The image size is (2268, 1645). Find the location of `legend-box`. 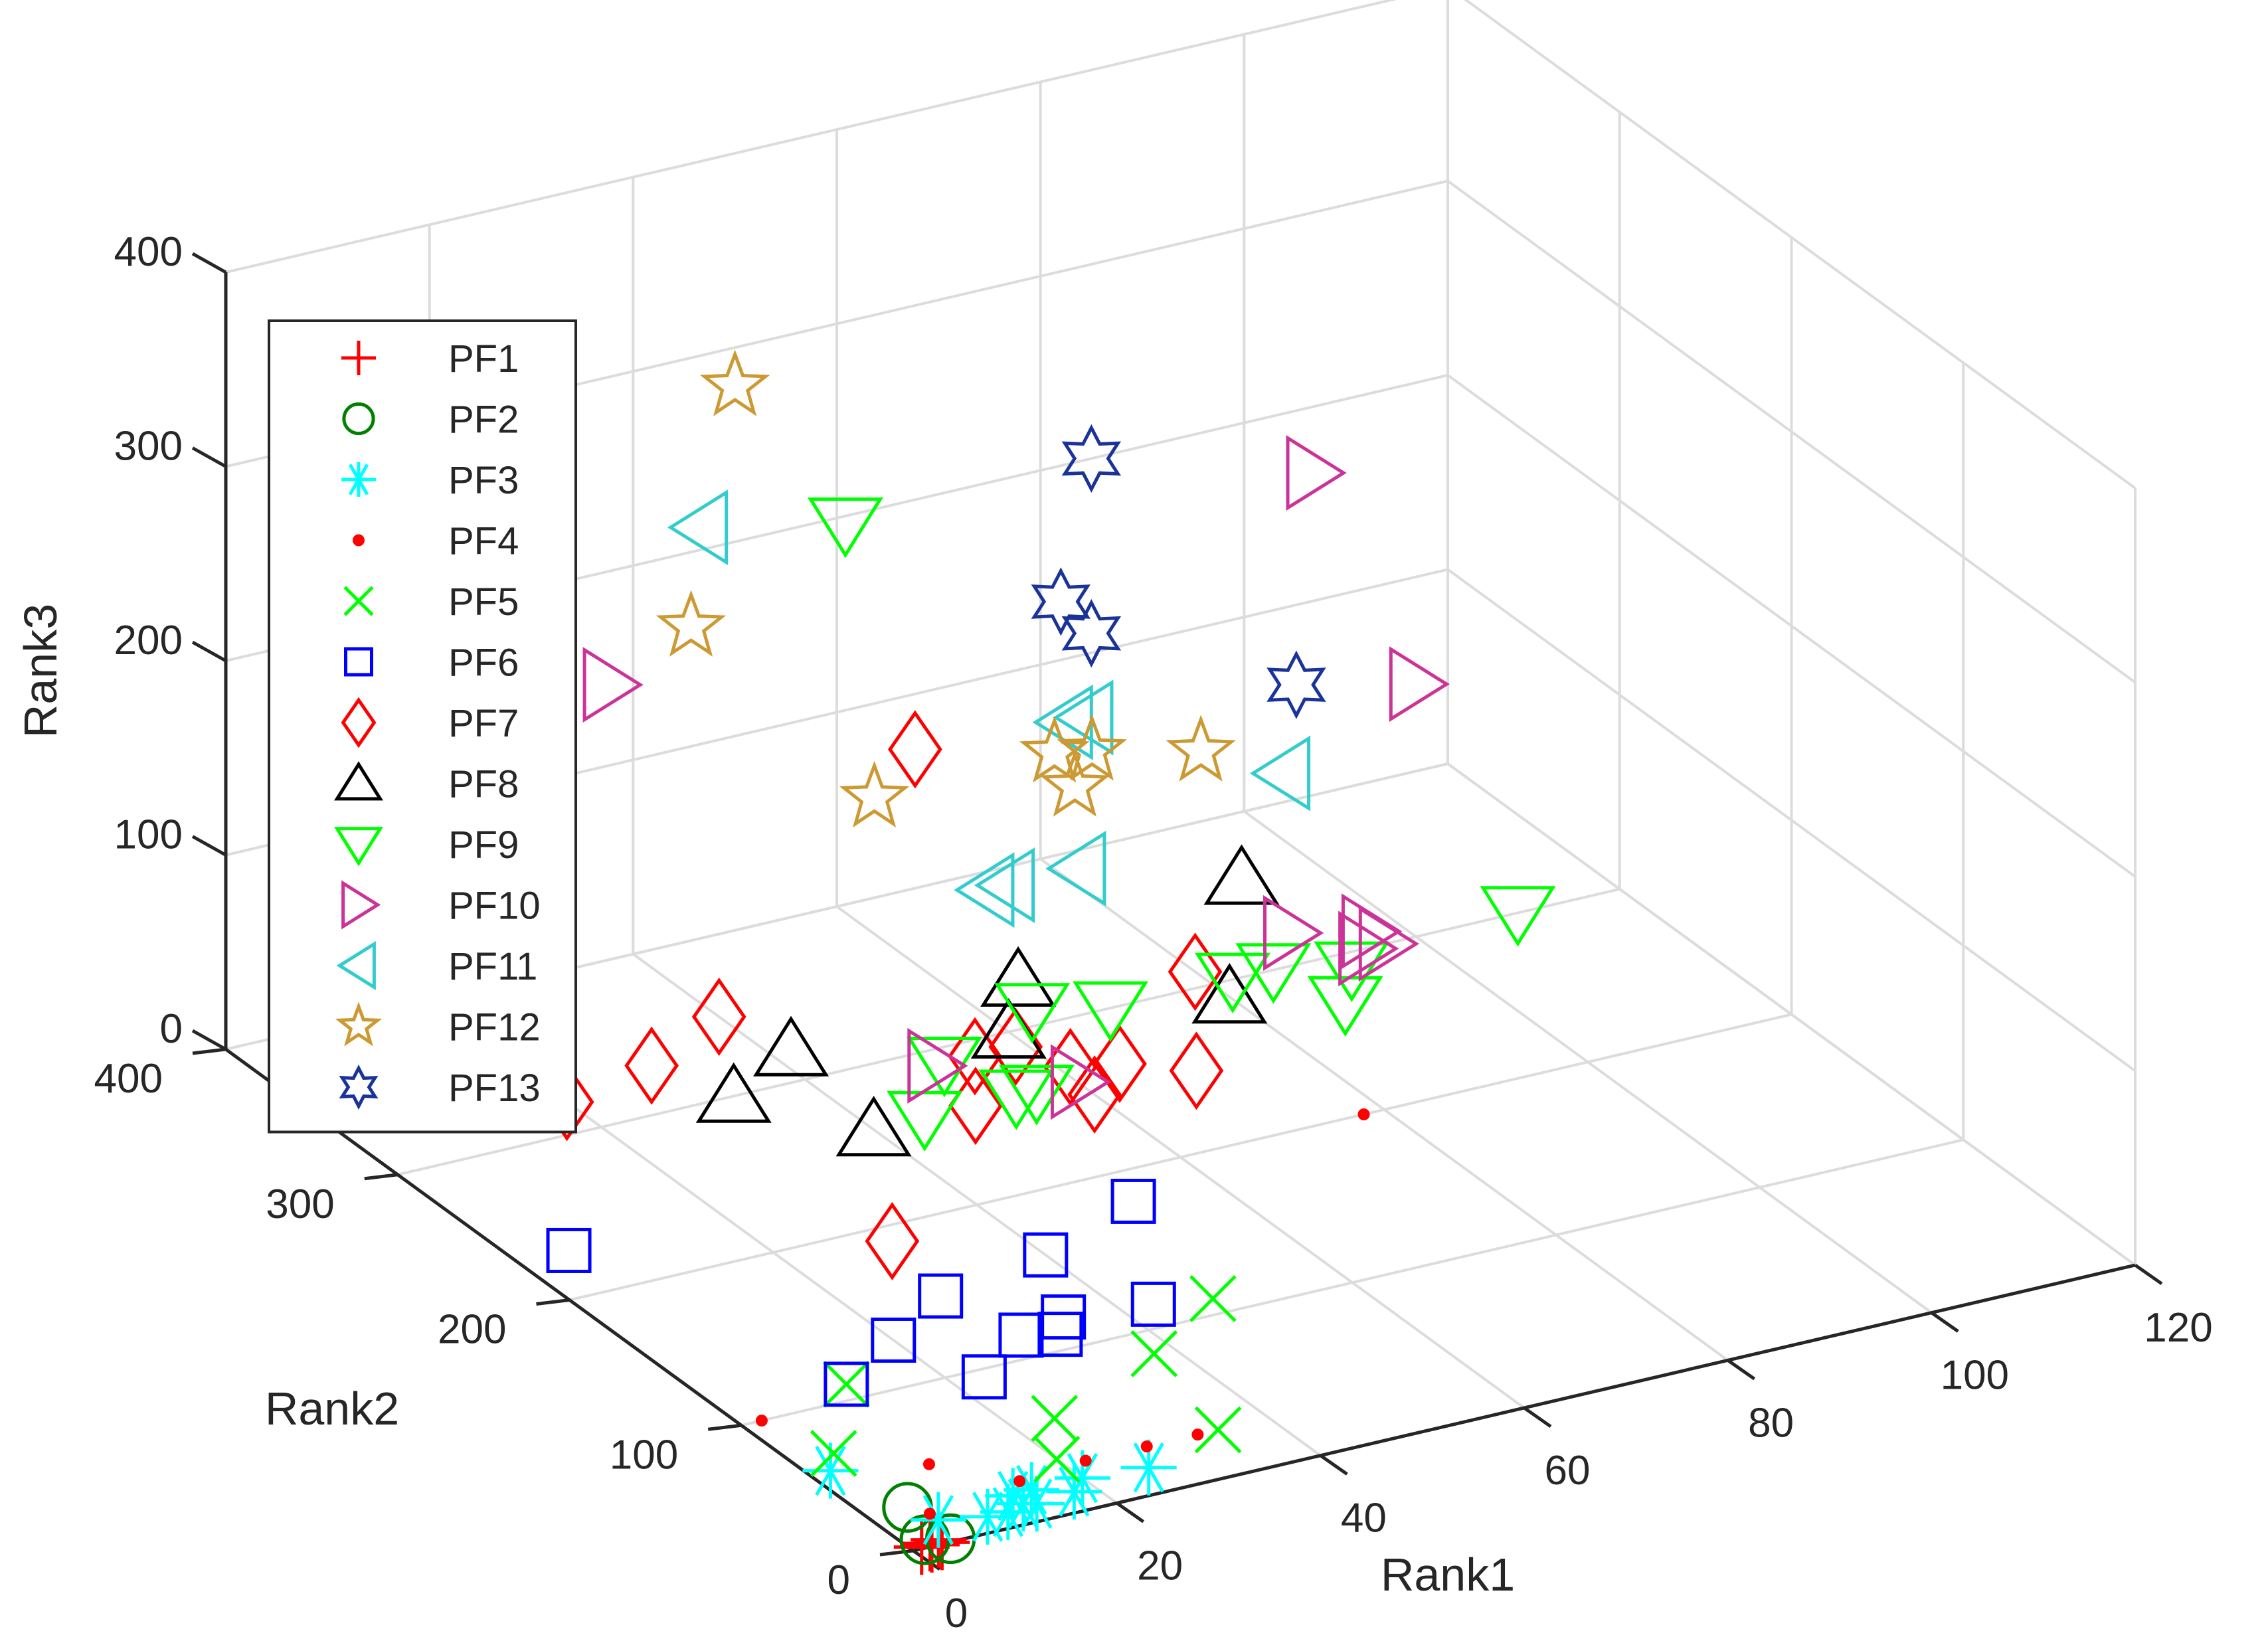

legend-box is located at coordinates (422, 726).